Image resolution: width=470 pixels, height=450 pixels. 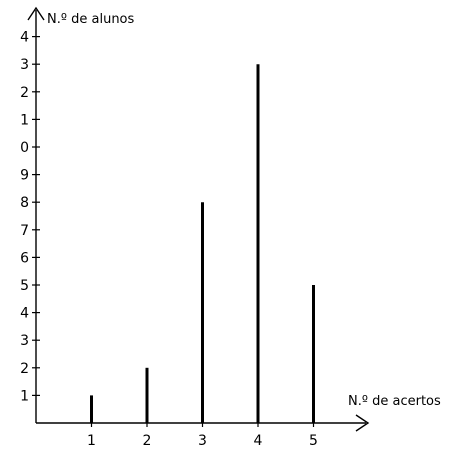 What do you see at coordinates (30, 217) in the screenshot?
I see `y-ticks: 1 2 3 4 5 6 7 8 9 0 1 2 3 4` at bounding box center [30, 217].